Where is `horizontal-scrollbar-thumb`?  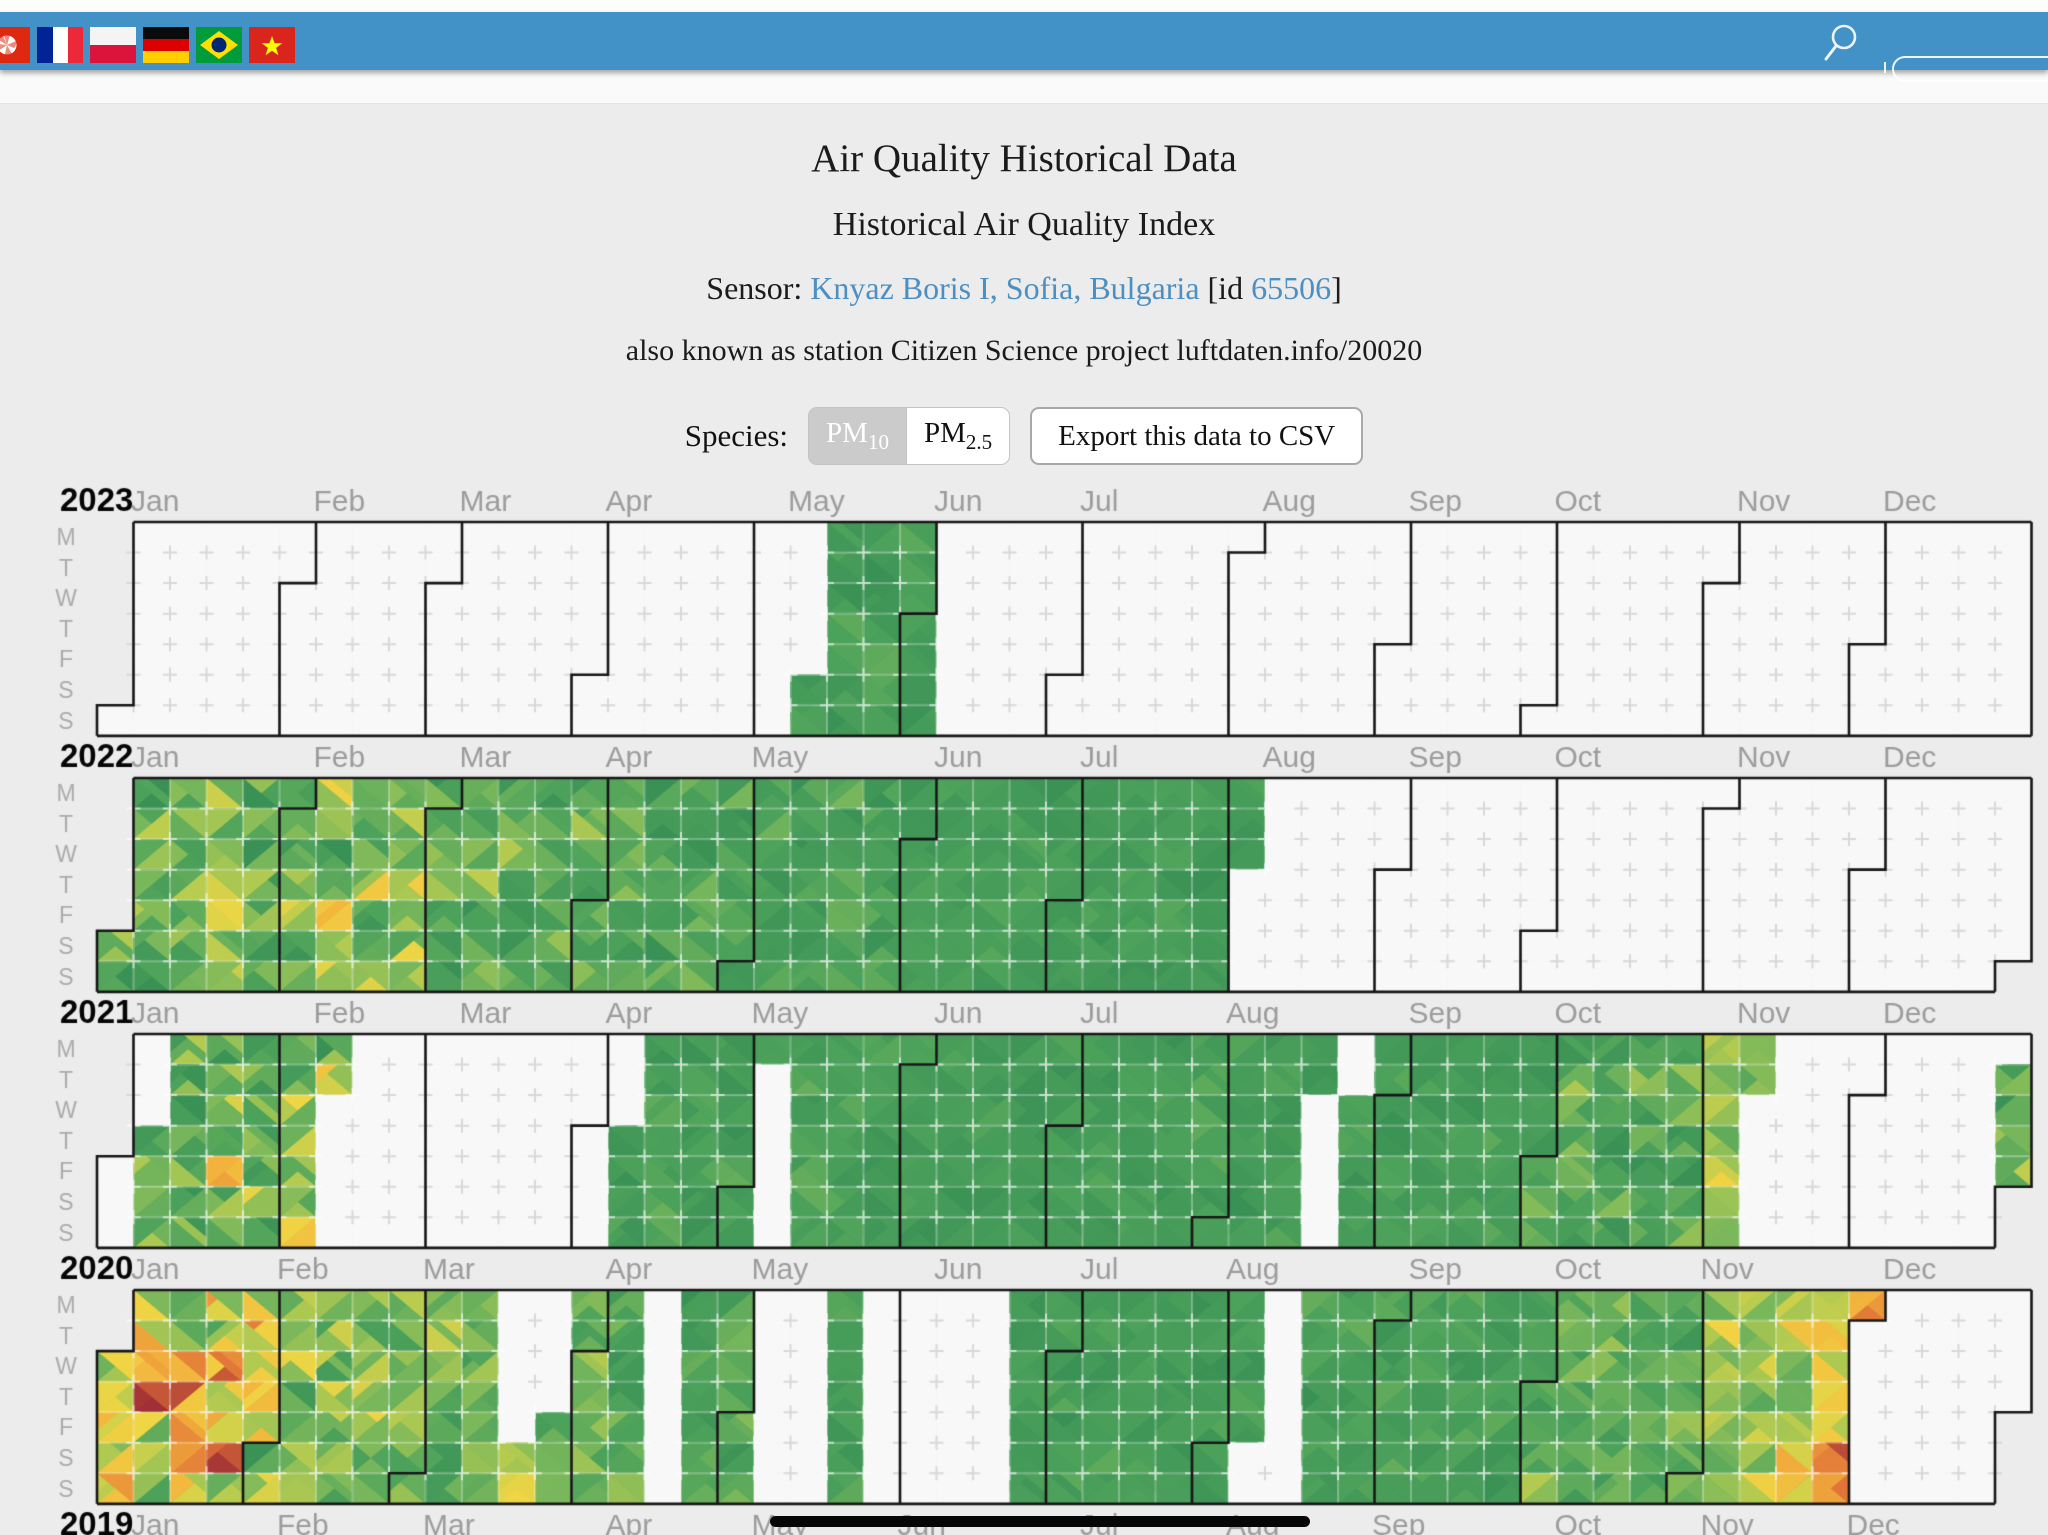
horizontal-scrollbar-thumb is located at coordinates (1040, 1521).